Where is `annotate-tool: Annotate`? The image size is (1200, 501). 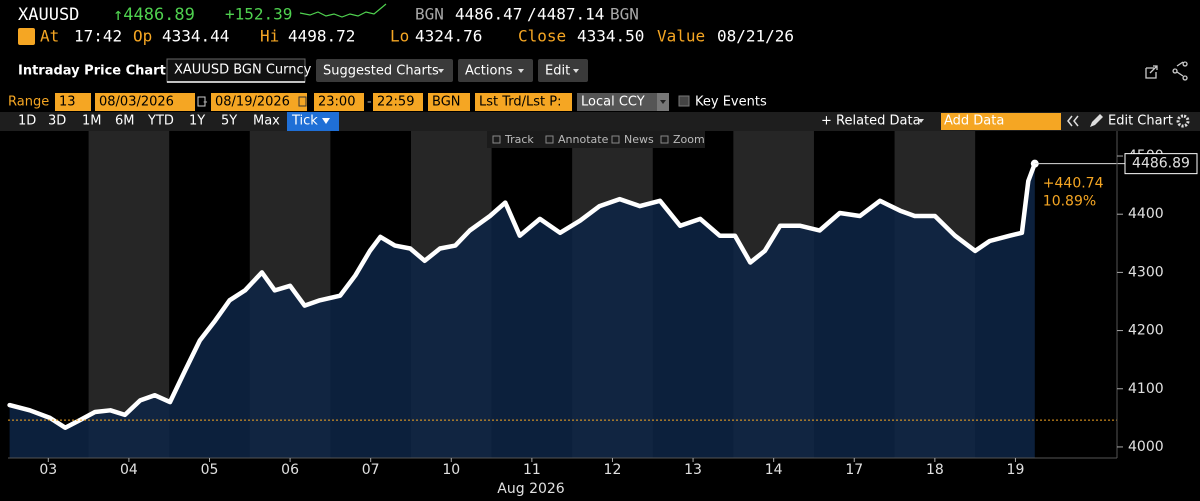
annotate-tool: Annotate is located at coordinates (583, 139).